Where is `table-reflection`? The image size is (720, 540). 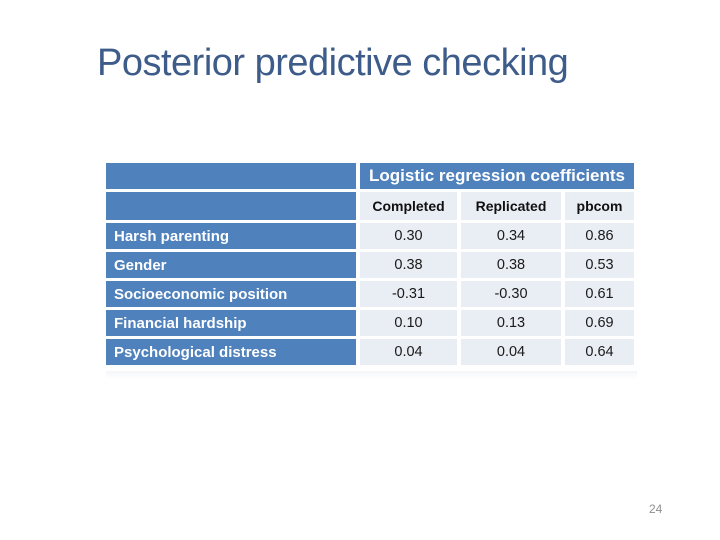
table-reflection is located at coordinates (371, 375).